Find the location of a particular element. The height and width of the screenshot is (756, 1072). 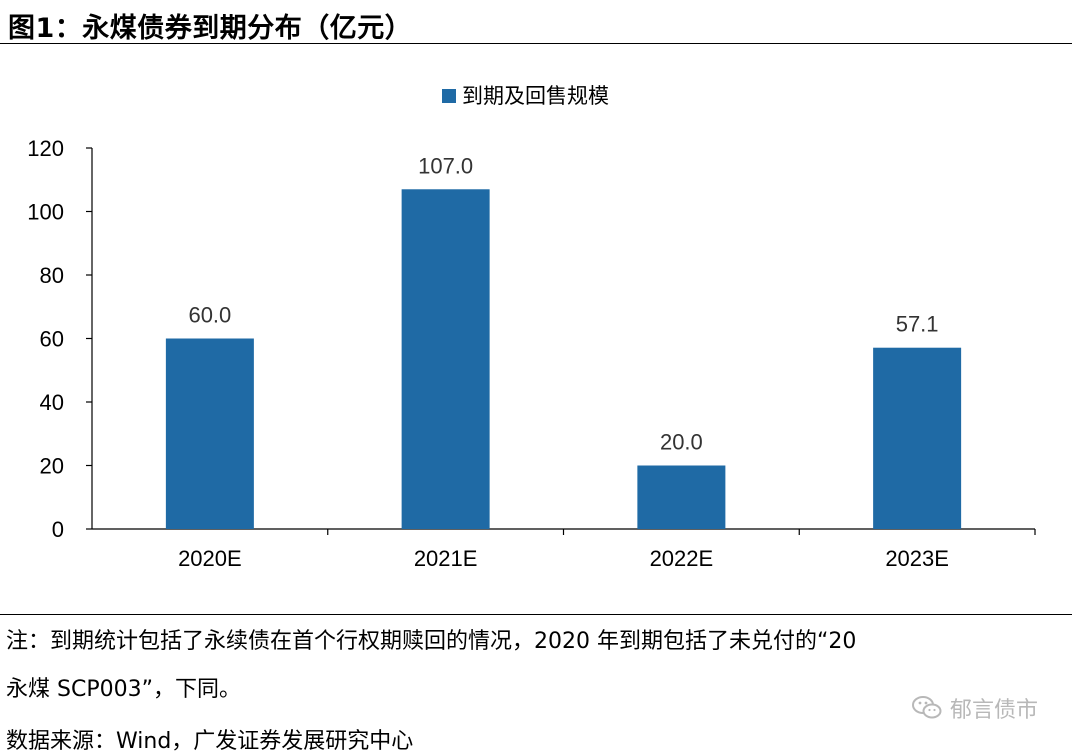

data-label: 20.0 is located at coordinates (681, 442).